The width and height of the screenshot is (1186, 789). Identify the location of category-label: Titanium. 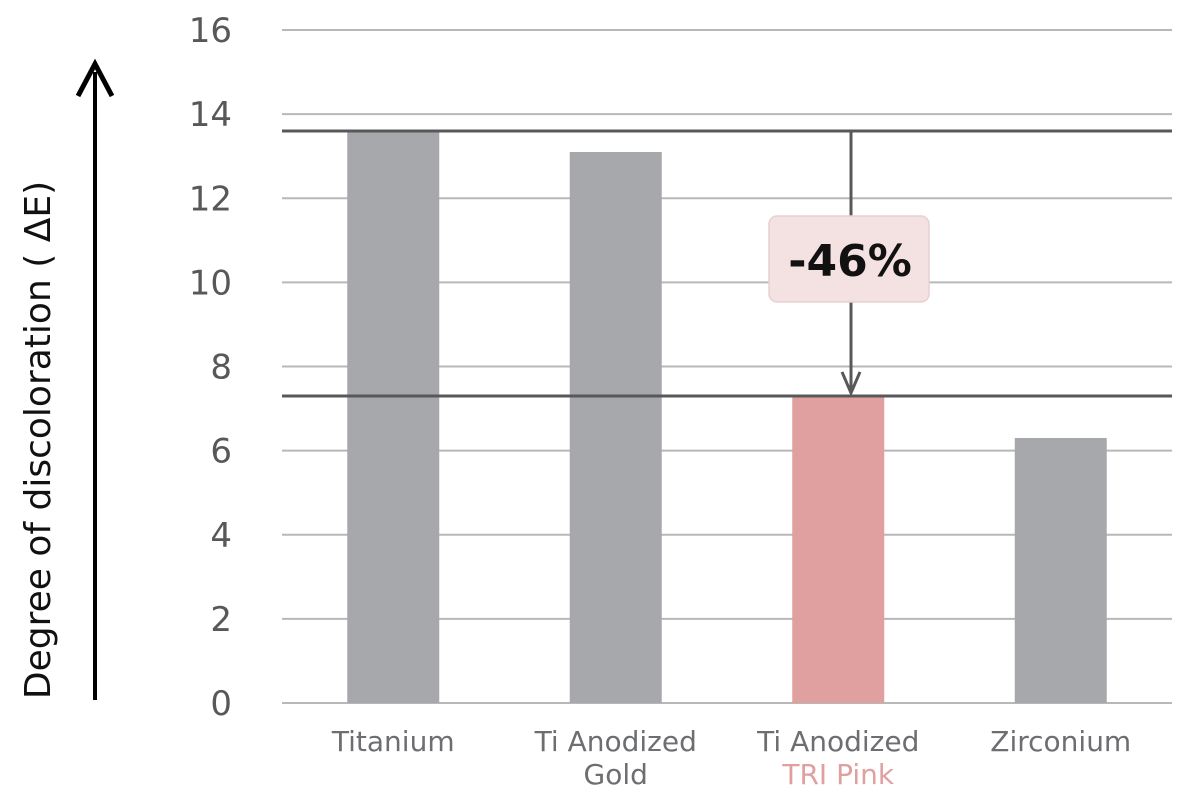
(393, 741).